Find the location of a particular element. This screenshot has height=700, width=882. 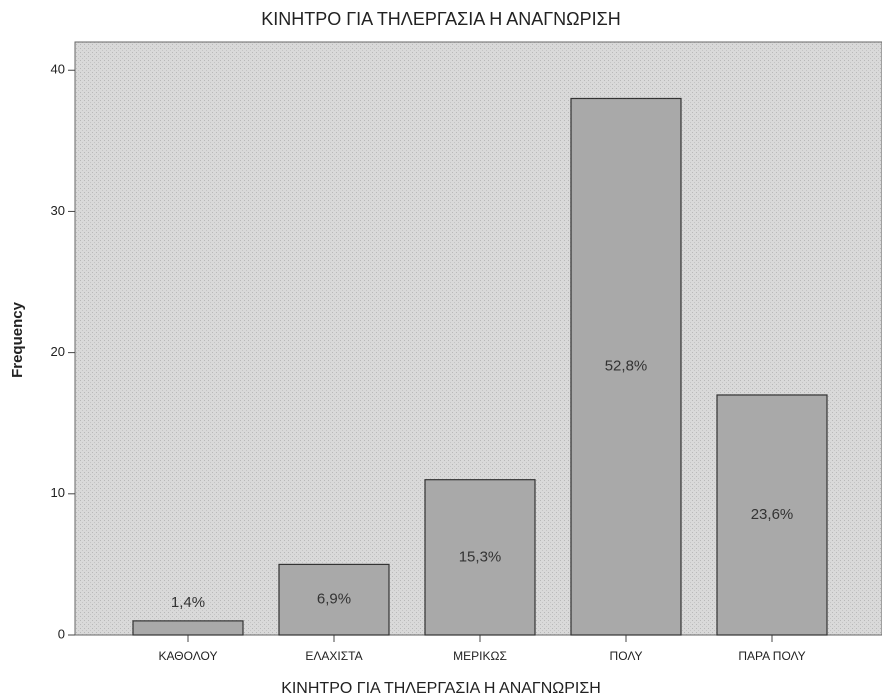

data-label: 6,9% is located at coordinates (334, 599).